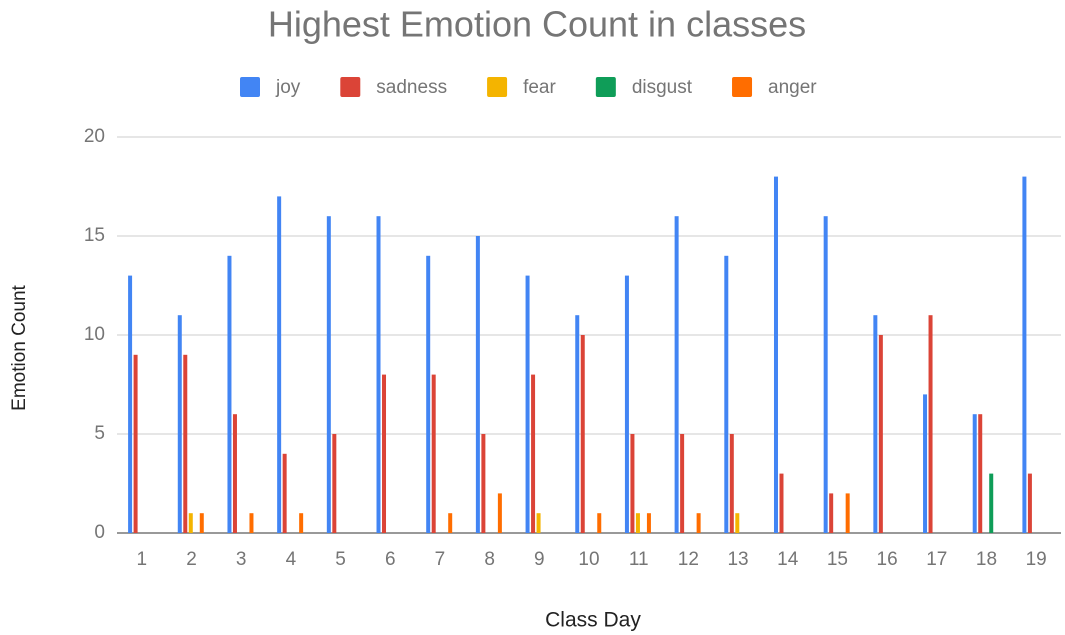  I want to click on legend-label: sadness, so click(411, 87).